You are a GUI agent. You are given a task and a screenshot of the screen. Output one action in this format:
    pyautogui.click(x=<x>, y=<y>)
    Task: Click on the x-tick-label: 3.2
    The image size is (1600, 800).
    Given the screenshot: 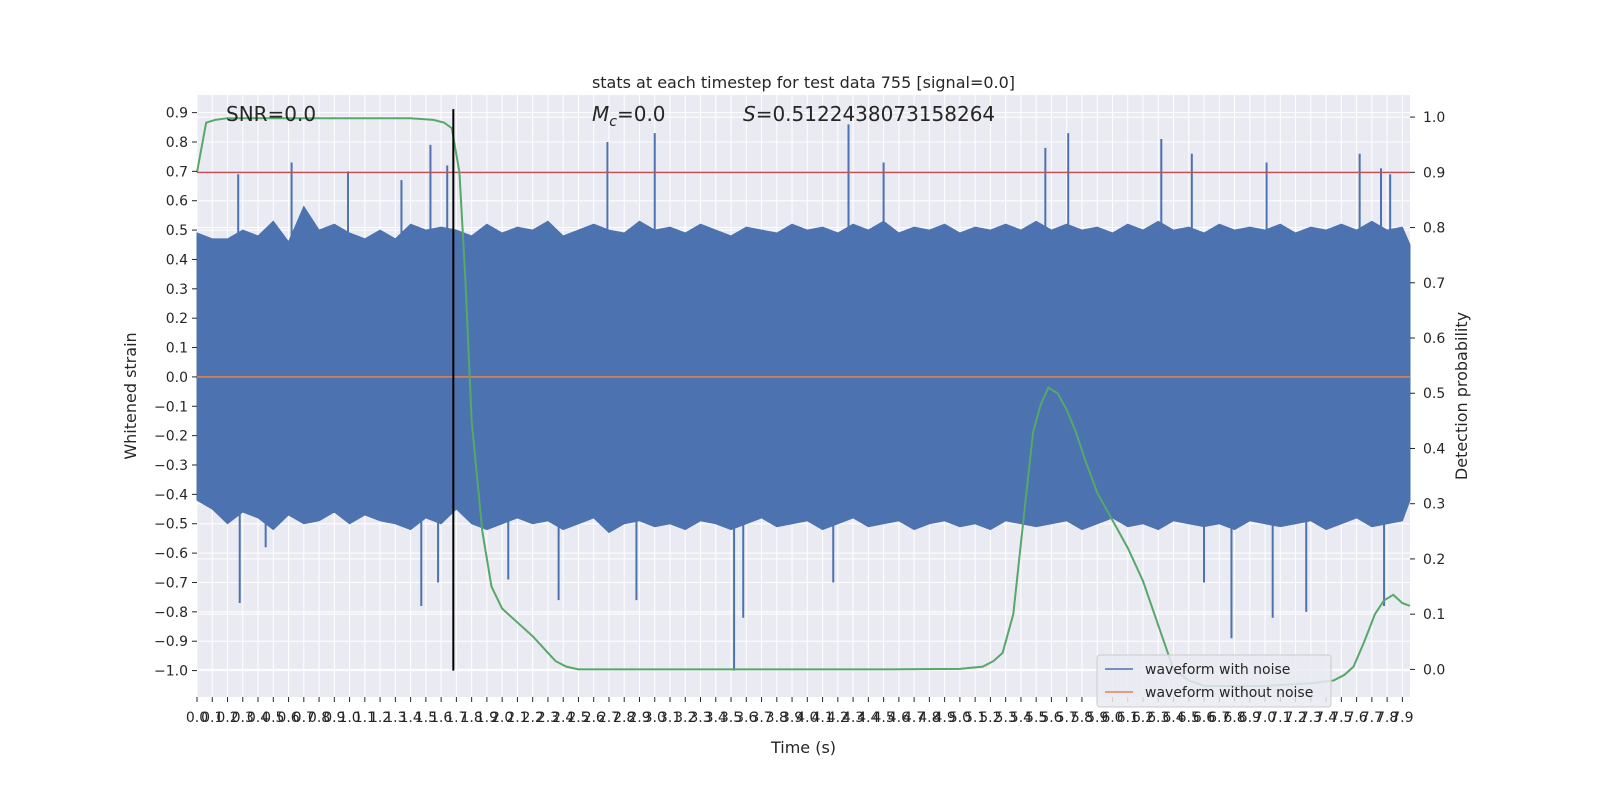 What is the action you would take?
    pyautogui.click(x=685, y=718)
    